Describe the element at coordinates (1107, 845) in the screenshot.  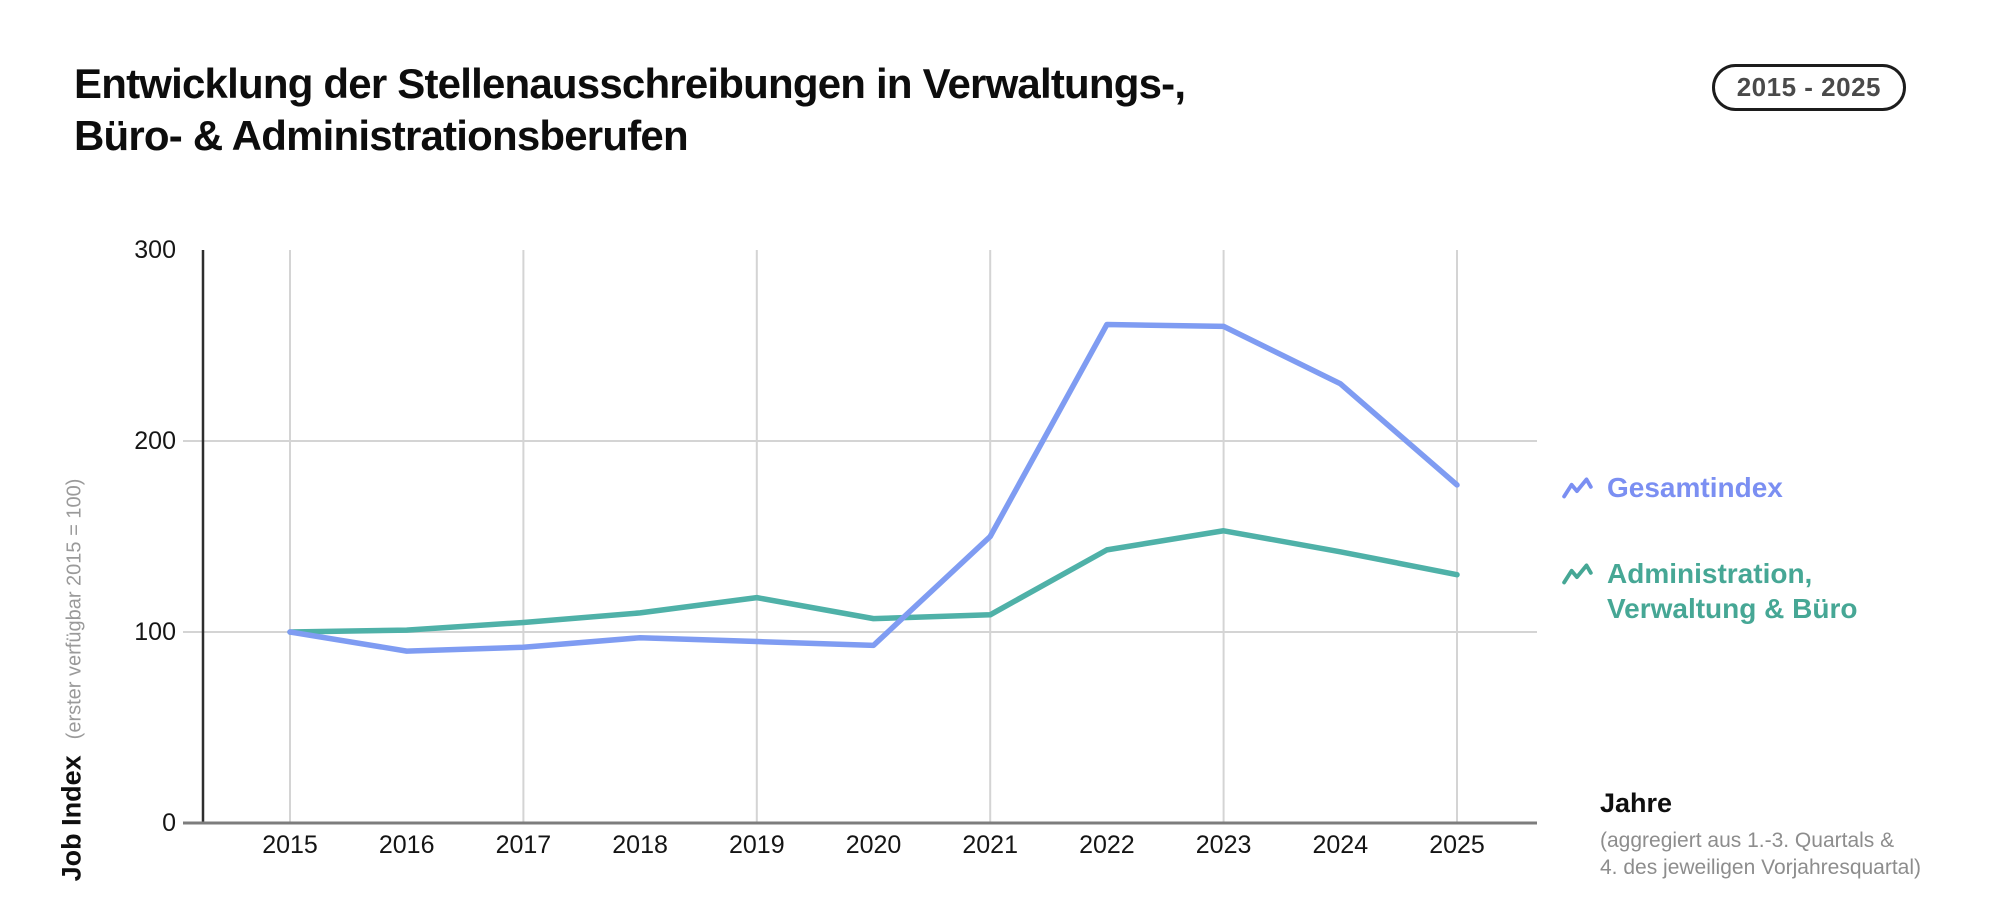
I see `x-tick-label: 2022` at that location.